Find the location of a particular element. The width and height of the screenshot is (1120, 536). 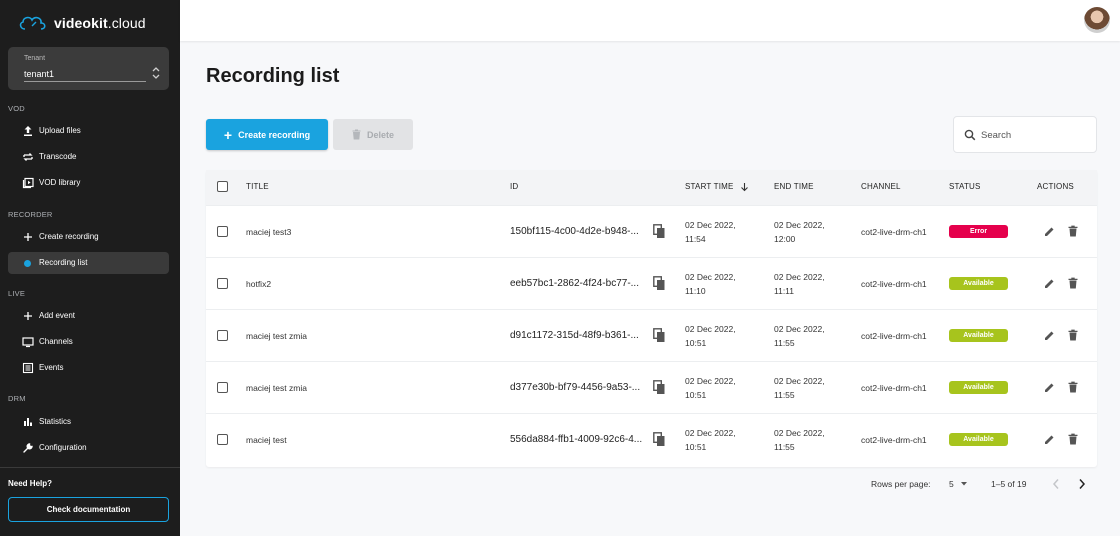

recording-title: maciej test zmia is located at coordinates (276, 388).